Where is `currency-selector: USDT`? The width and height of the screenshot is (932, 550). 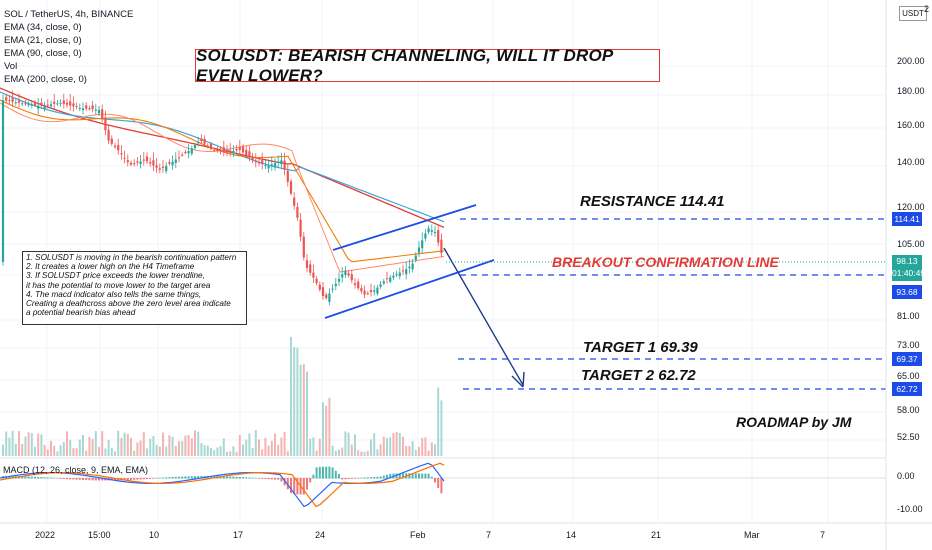
currency-selector: USDT is located at coordinates (913, 13).